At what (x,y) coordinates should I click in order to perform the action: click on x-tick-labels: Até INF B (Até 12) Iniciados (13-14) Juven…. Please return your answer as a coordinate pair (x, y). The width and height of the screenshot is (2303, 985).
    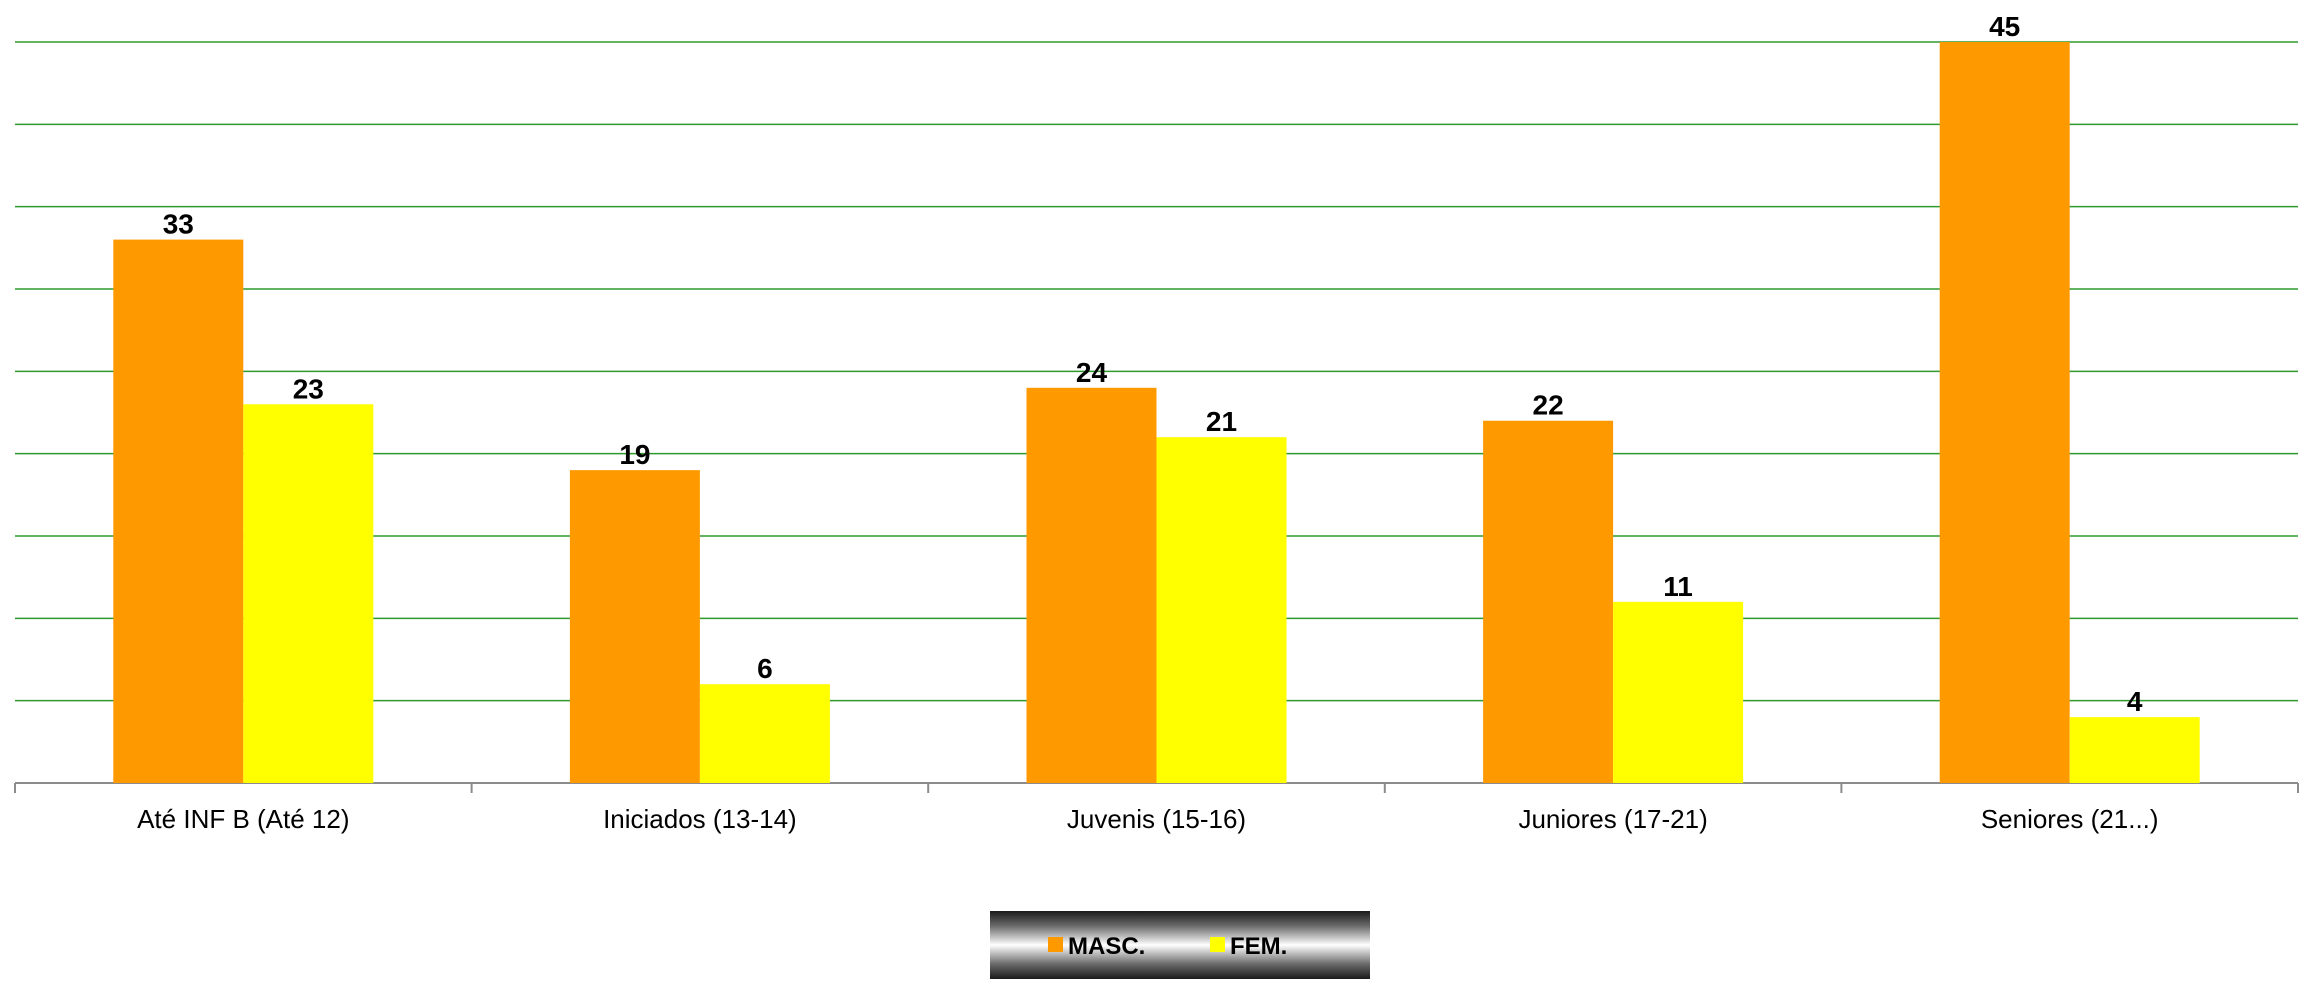
    Looking at the image, I should click on (1147, 819).